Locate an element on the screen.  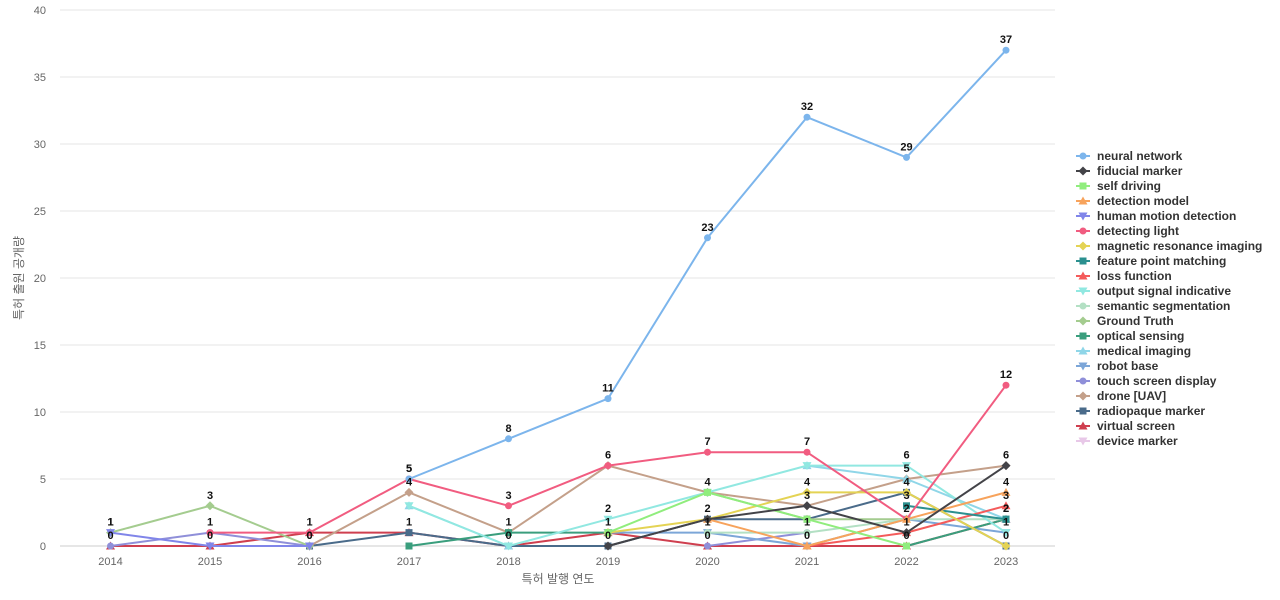
legend-item: fiducial marker is located at coordinates (1129, 171).